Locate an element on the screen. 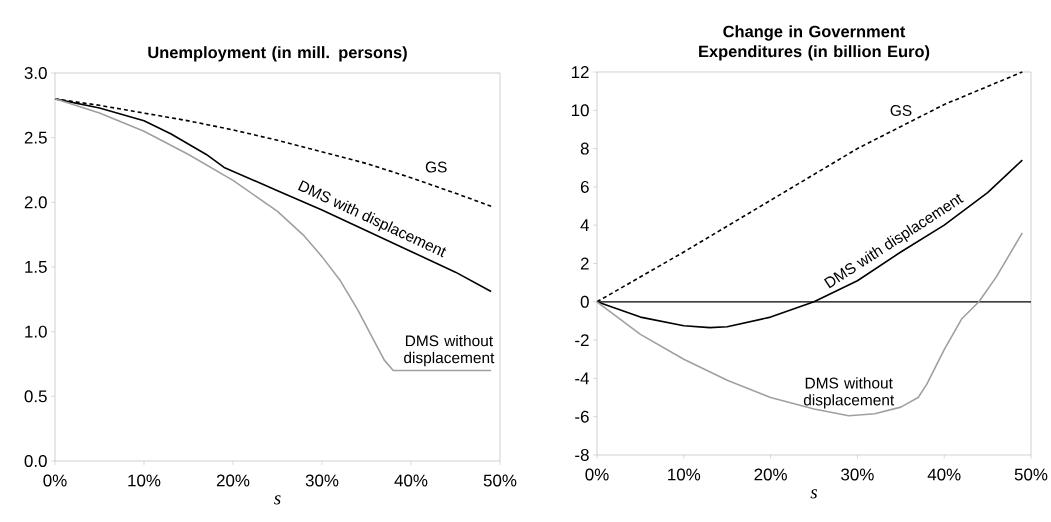 The height and width of the screenshot is (522, 1051). y-tick-label: 0 is located at coordinates (584, 301).